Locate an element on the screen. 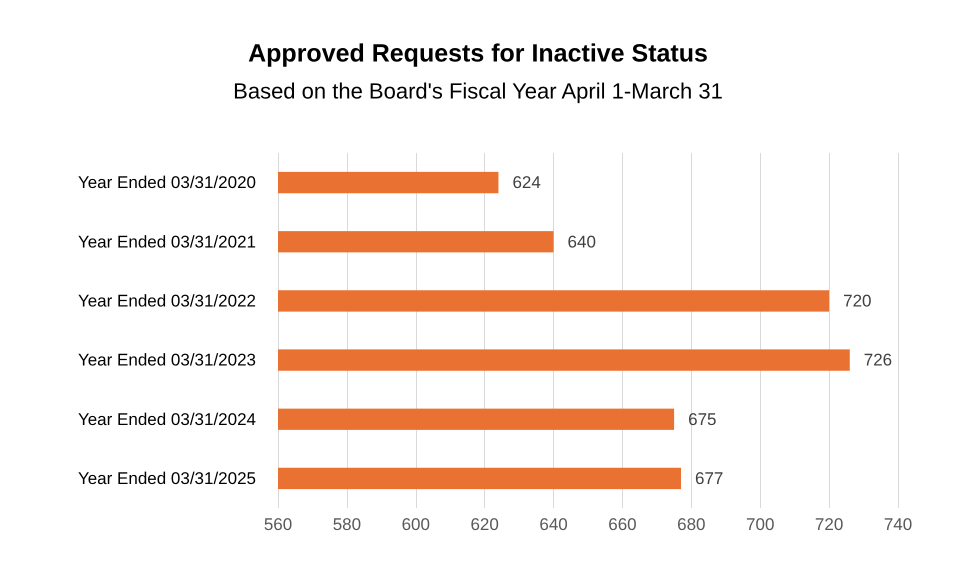 This screenshot has width=960, height=563. data-label: 640 is located at coordinates (582, 242).